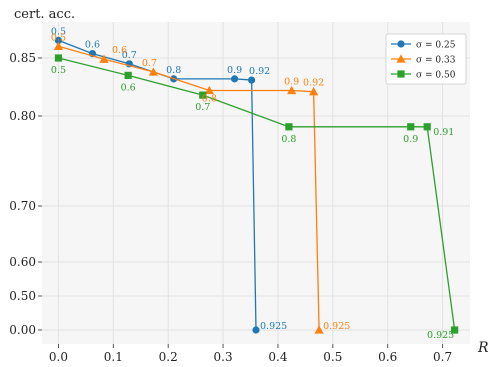 The image size is (490, 367). Describe the element at coordinates (113, 357) in the screenshot. I see `x-tick-label: 0.1` at that location.